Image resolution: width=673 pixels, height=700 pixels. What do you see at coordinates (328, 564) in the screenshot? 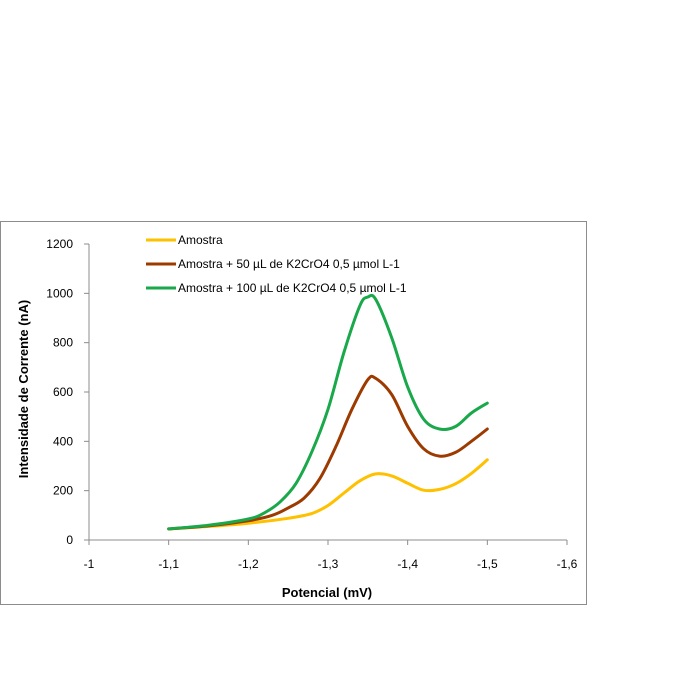
I see `x-tick-label: -1,3` at bounding box center [328, 564].